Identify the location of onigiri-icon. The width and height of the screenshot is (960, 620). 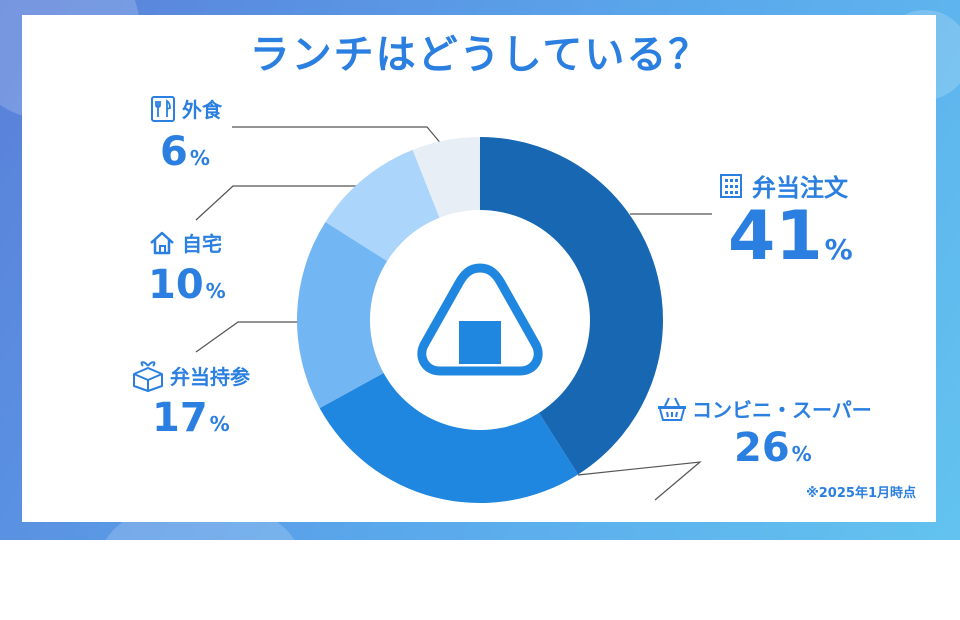
(480, 319).